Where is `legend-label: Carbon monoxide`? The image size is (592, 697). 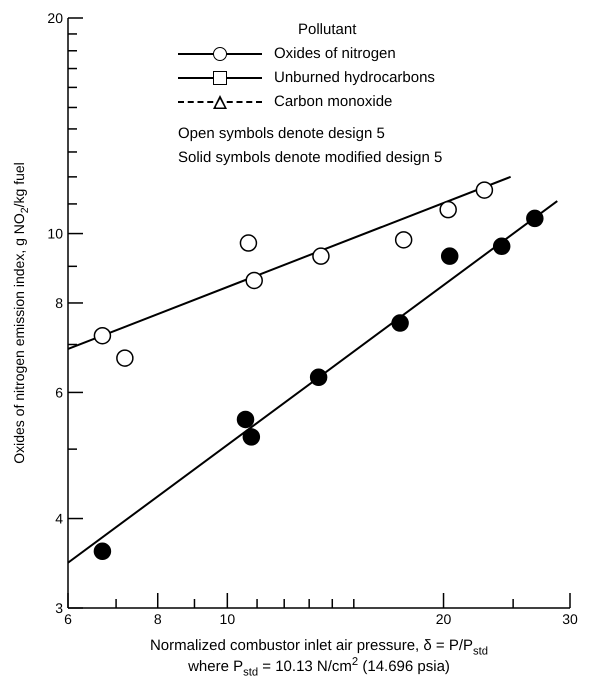
legend-label: Carbon monoxide is located at coordinates (333, 102).